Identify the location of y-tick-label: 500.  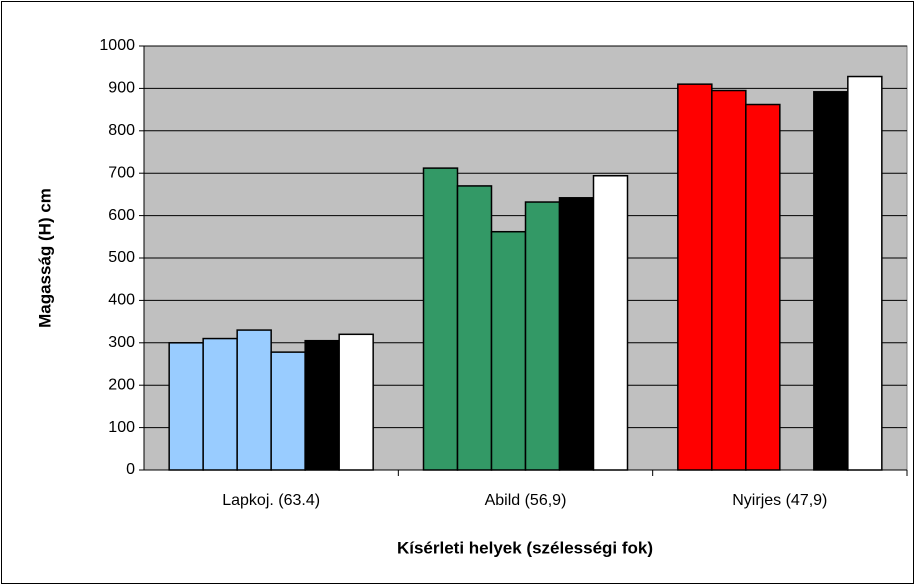
(121, 257).